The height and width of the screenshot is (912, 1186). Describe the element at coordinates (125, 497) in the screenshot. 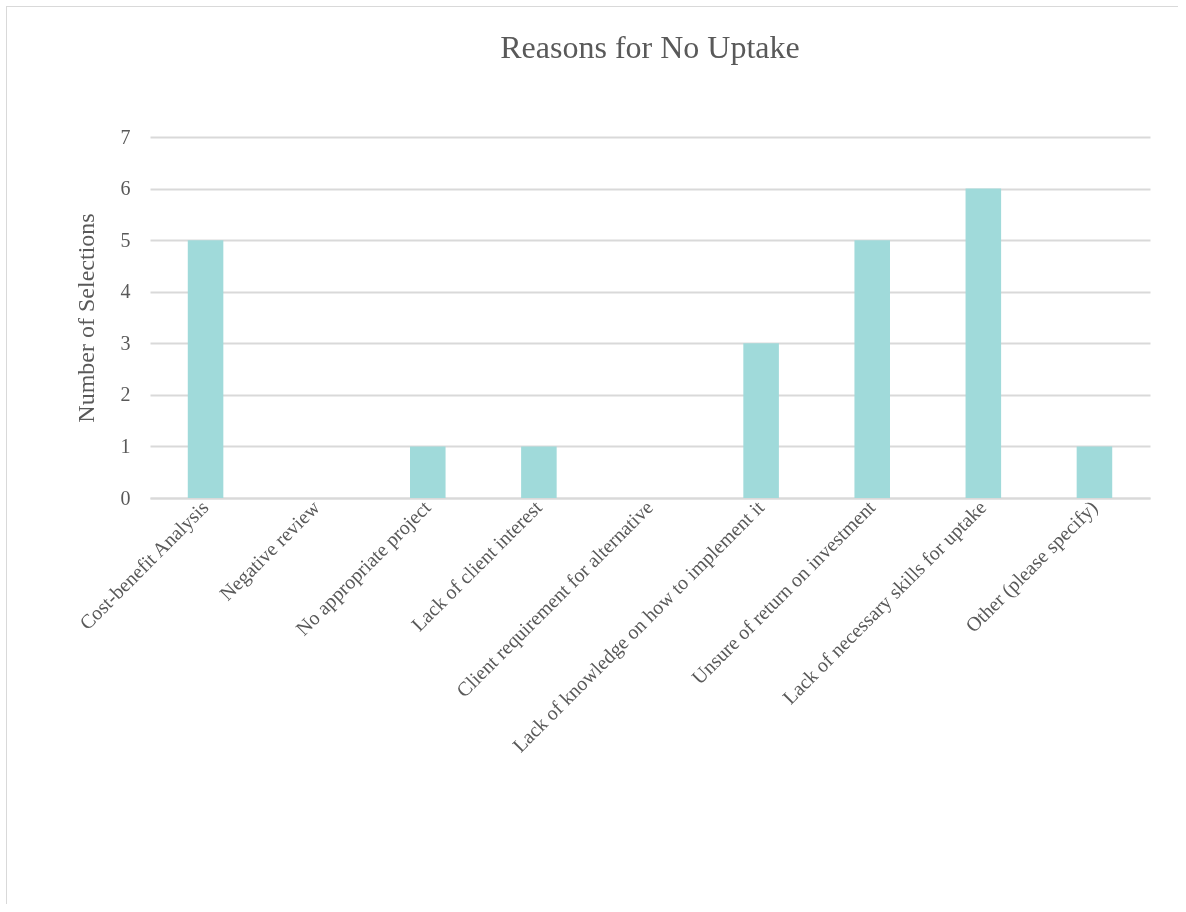

I see `y-tick-label: 0` at that location.